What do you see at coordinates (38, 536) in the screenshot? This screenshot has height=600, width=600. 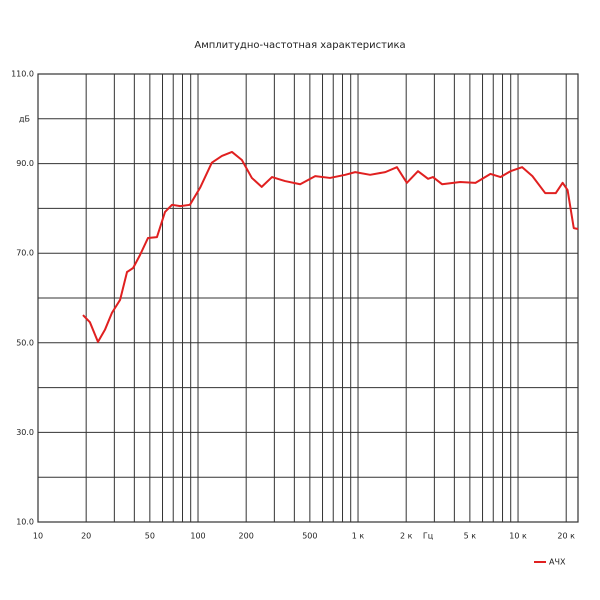 I see `x-tick-label: 10` at bounding box center [38, 536].